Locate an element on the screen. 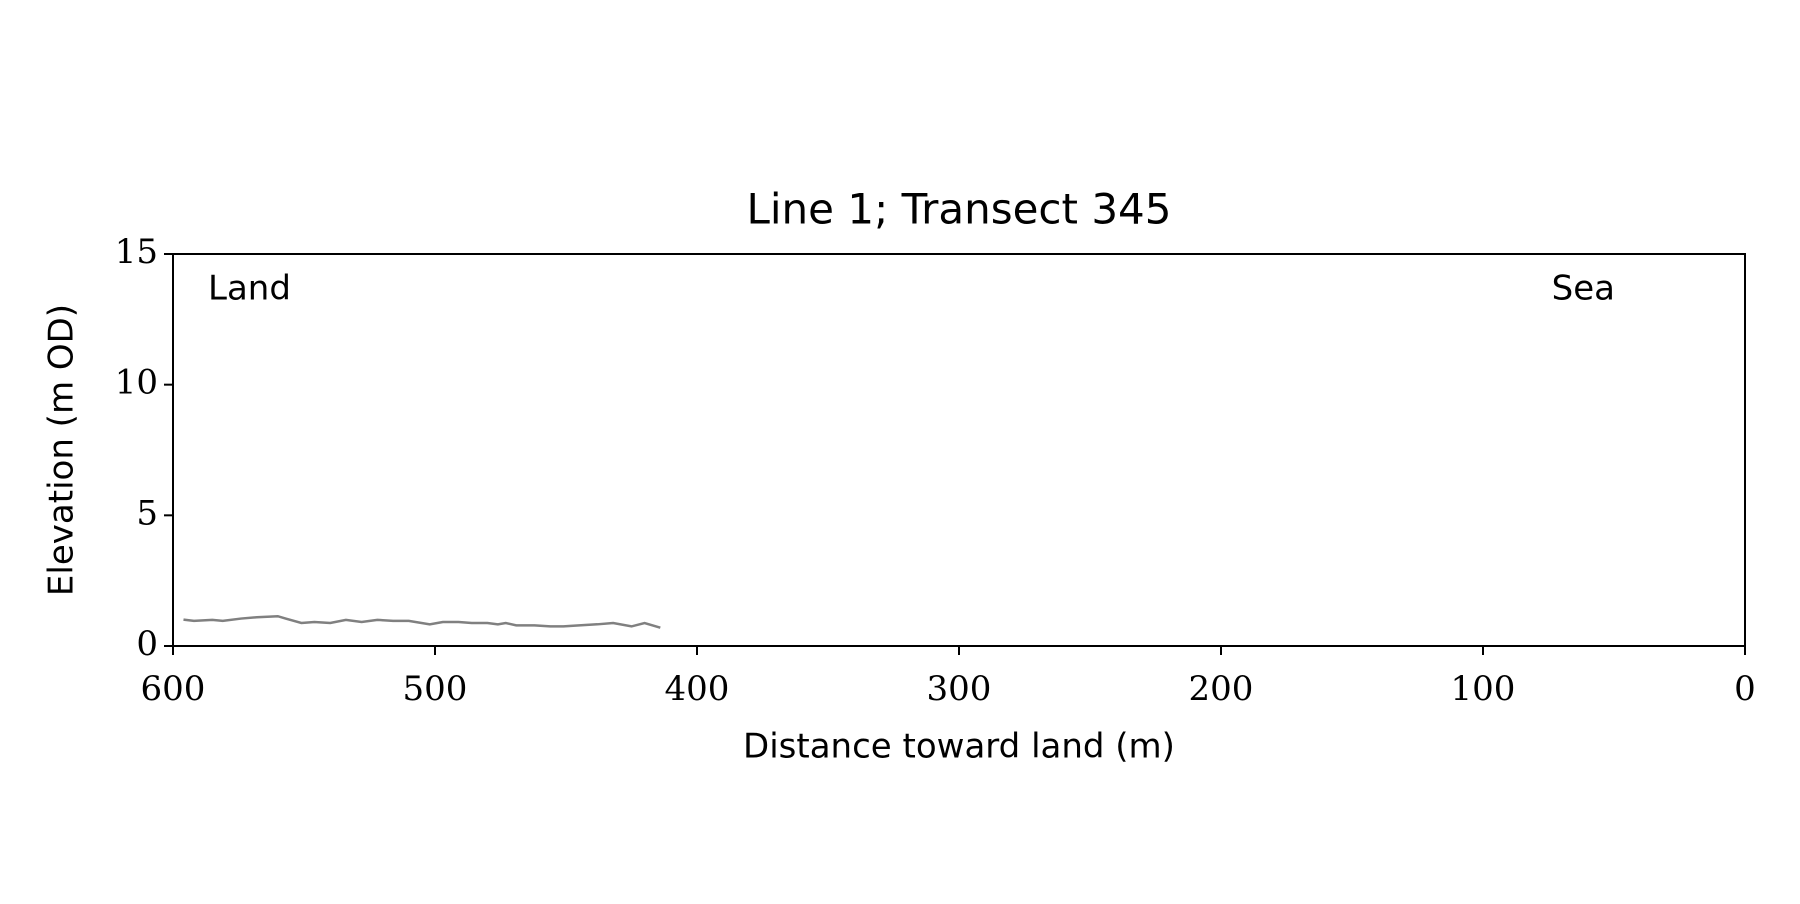  x-tick-label: 0 is located at coordinates (1745, 689).